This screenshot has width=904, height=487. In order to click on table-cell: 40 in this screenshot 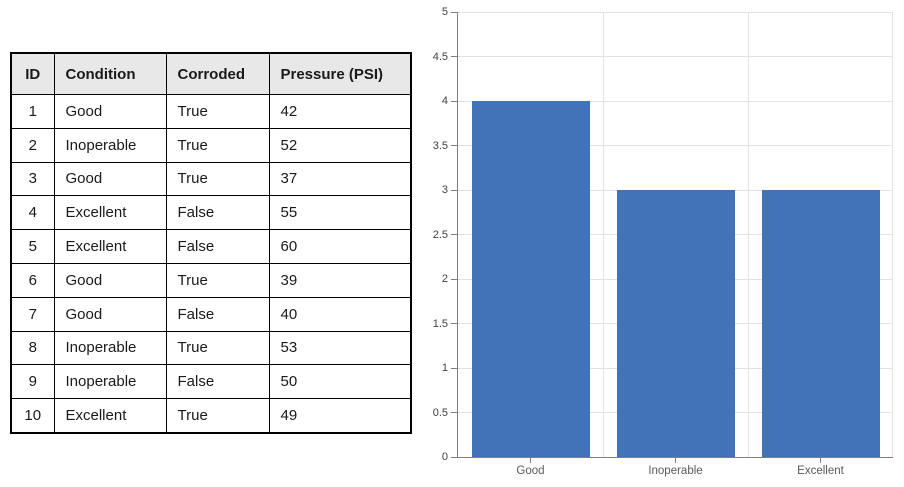, I will do `click(340, 314)`.